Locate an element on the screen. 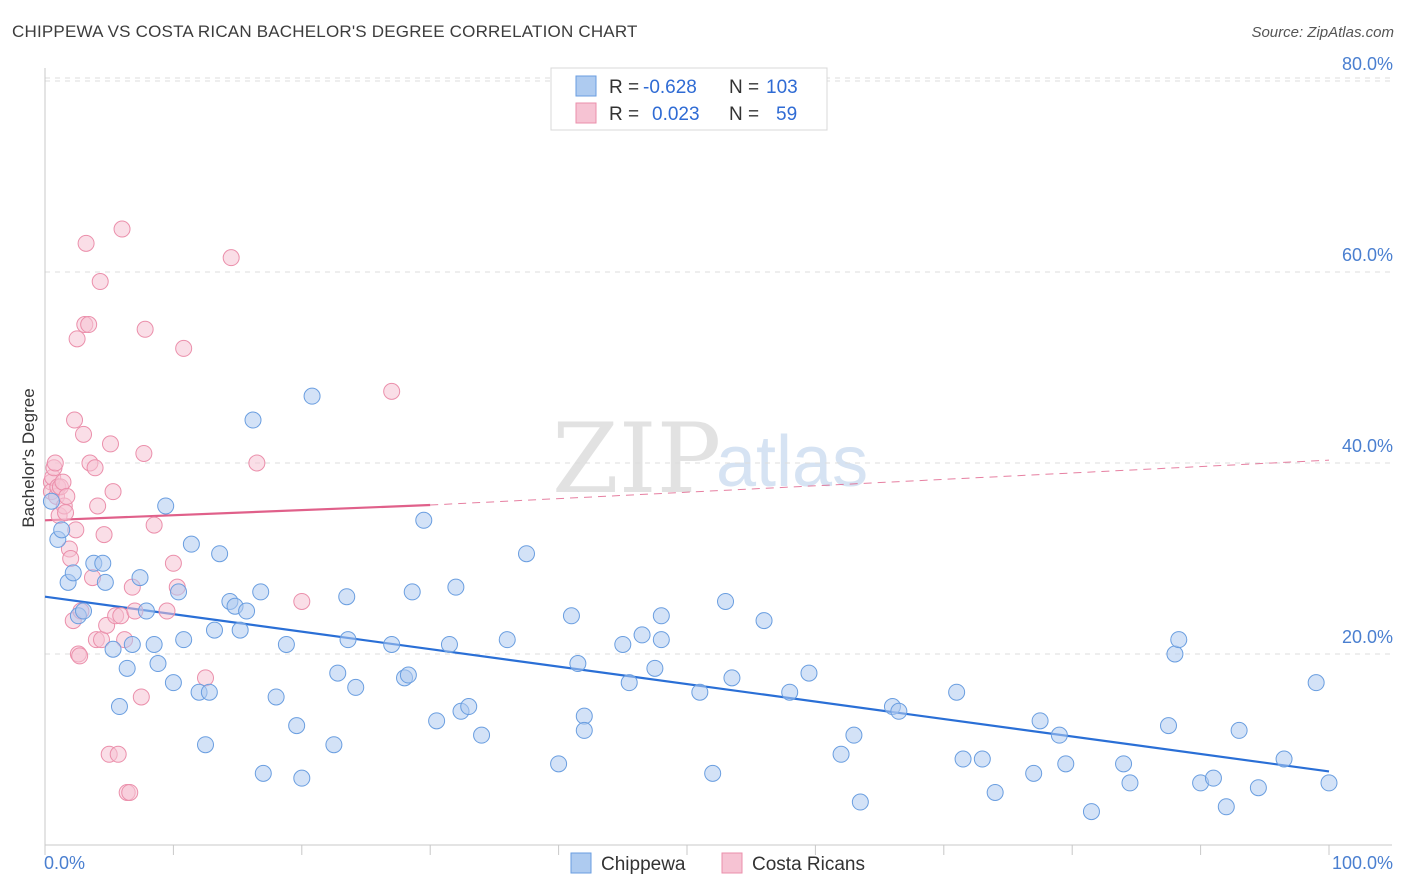 Image resolution: width=1406 pixels, height=892 pixels. y-tick-label: 20.0% is located at coordinates (1367, 637).